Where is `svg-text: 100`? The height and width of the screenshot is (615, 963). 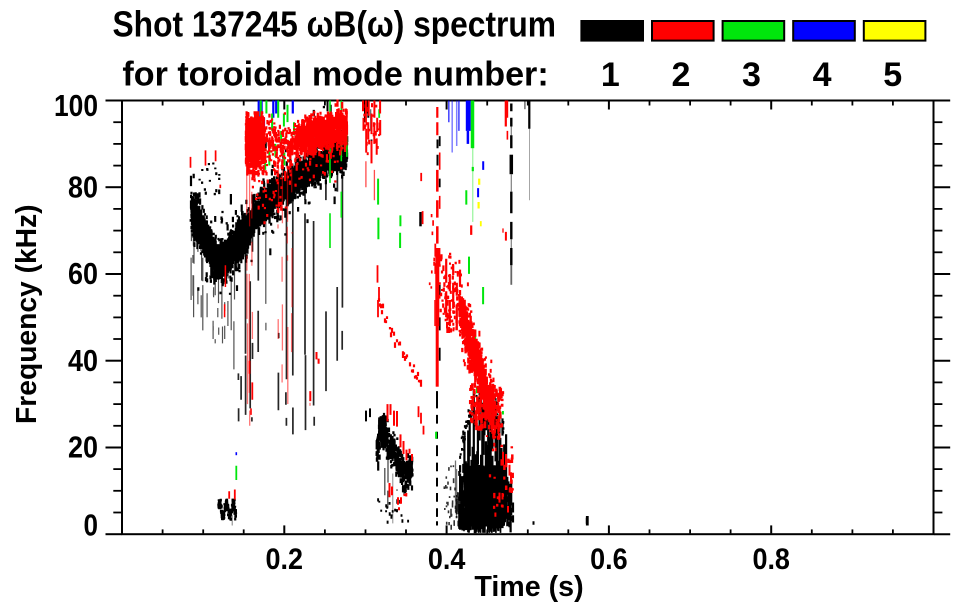 svg-text: 100 is located at coordinates (76, 106).